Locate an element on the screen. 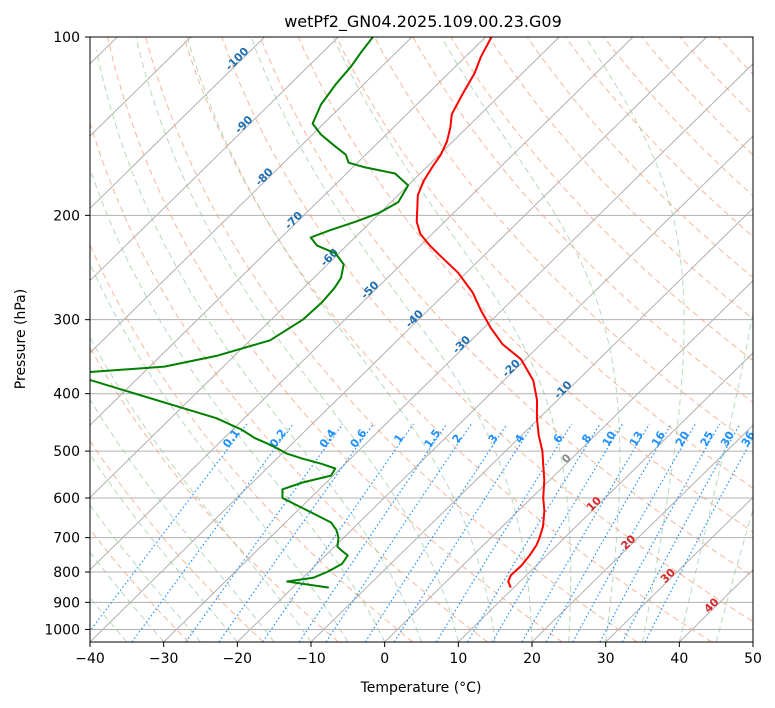 The width and height of the screenshot is (775, 708). y-tick-label: 500 is located at coordinates (66, 452).